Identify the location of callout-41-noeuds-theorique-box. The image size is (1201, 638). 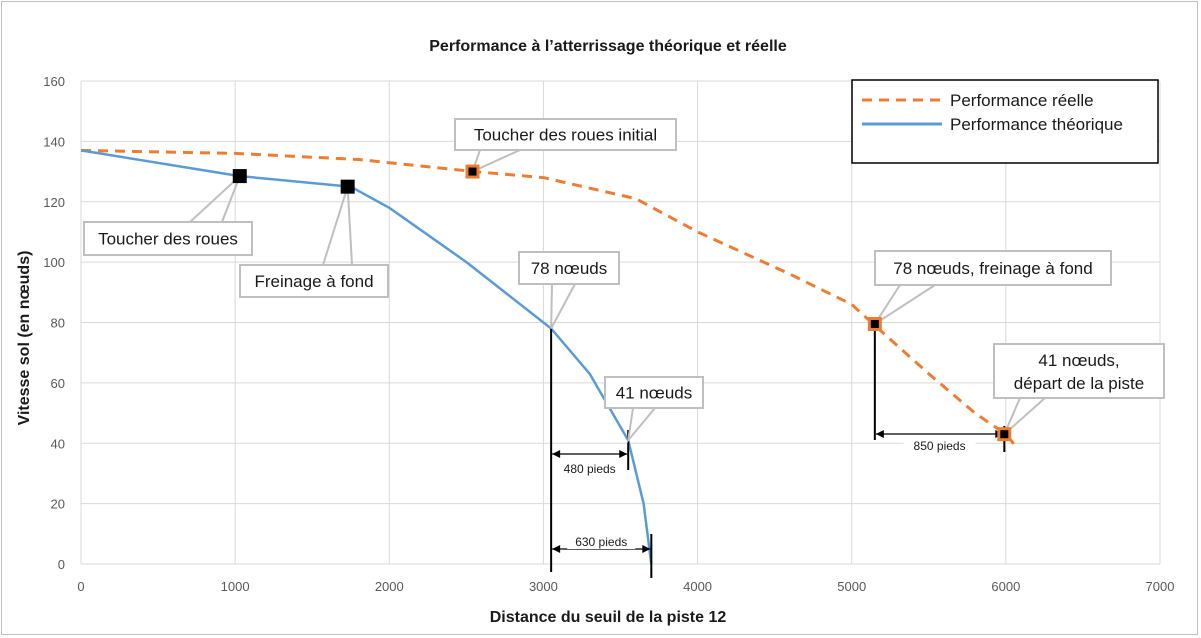
(654, 392).